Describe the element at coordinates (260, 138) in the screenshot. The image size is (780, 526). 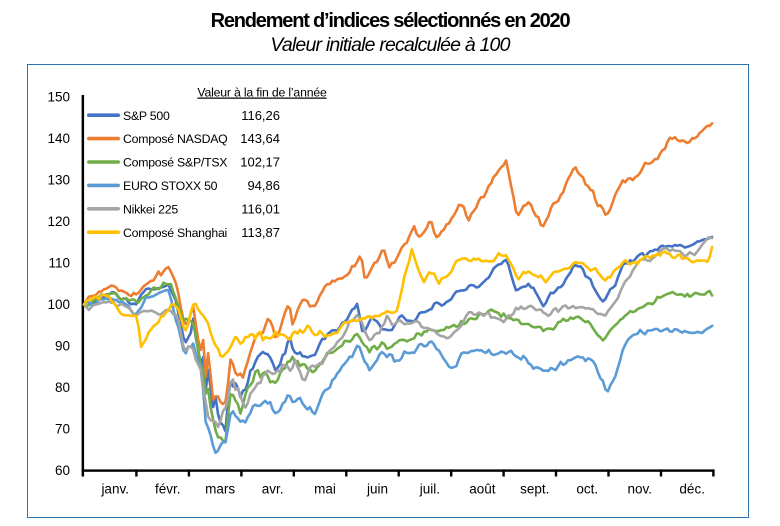
I see `svg-text: 143,64` at that location.